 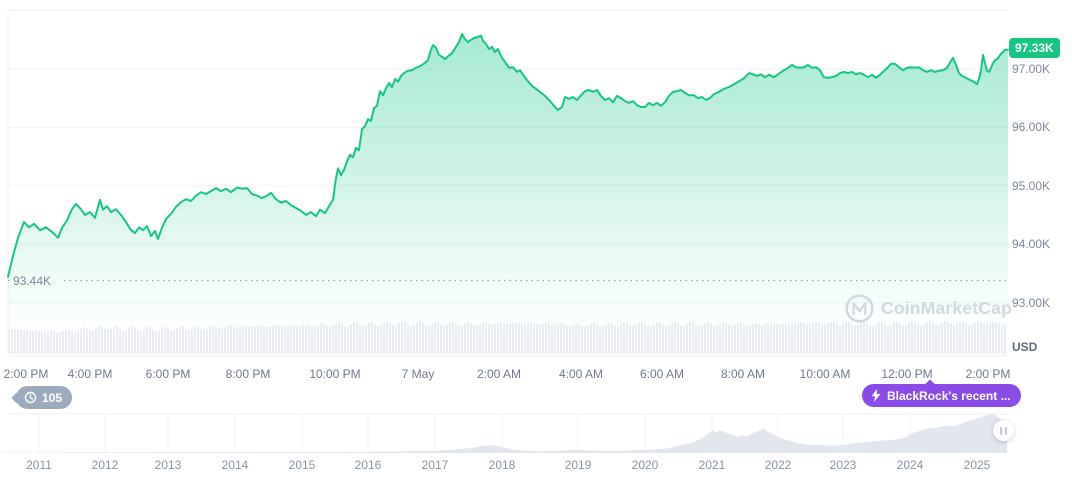 I want to click on y-axis-label: 95.00K, so click(x=1031, y=186).